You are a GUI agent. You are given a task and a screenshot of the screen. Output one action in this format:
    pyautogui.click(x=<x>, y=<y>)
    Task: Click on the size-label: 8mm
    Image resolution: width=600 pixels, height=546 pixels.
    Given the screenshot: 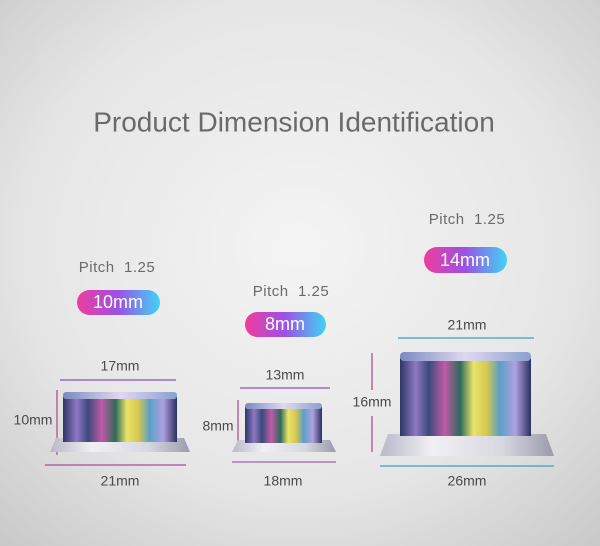 What is the action you would take?
    pyautogui.click(x=285, y=324)
    